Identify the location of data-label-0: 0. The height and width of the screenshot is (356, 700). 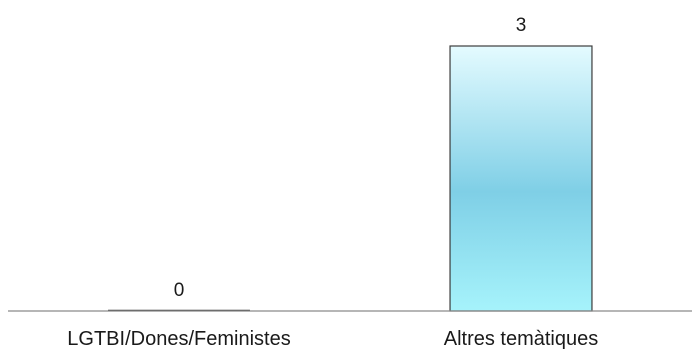
(179, 290).